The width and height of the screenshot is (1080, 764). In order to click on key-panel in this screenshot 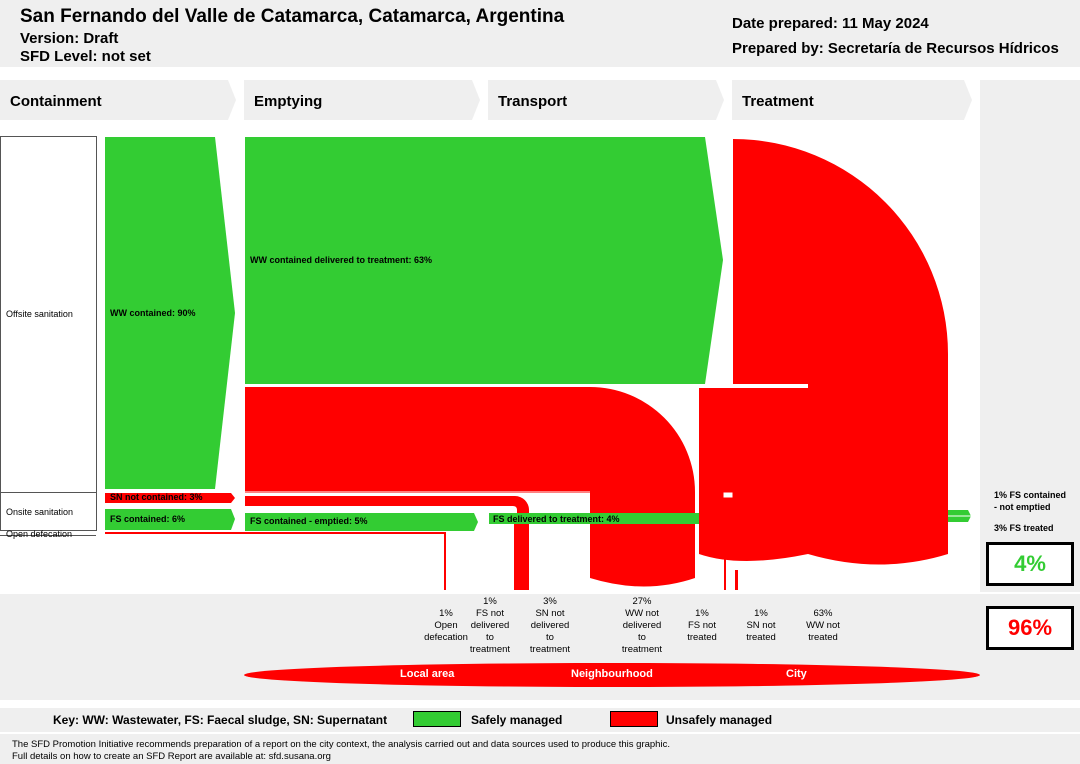, I will do `click(540, 720)`.